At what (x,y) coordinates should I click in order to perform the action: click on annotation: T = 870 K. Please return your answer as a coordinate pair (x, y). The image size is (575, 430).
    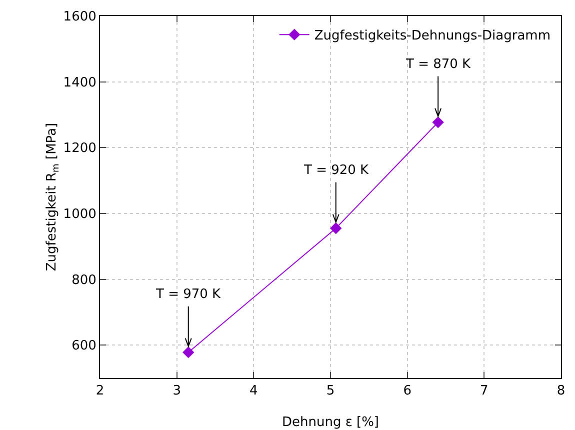
    Looking at the image, I should click on (438, 64).